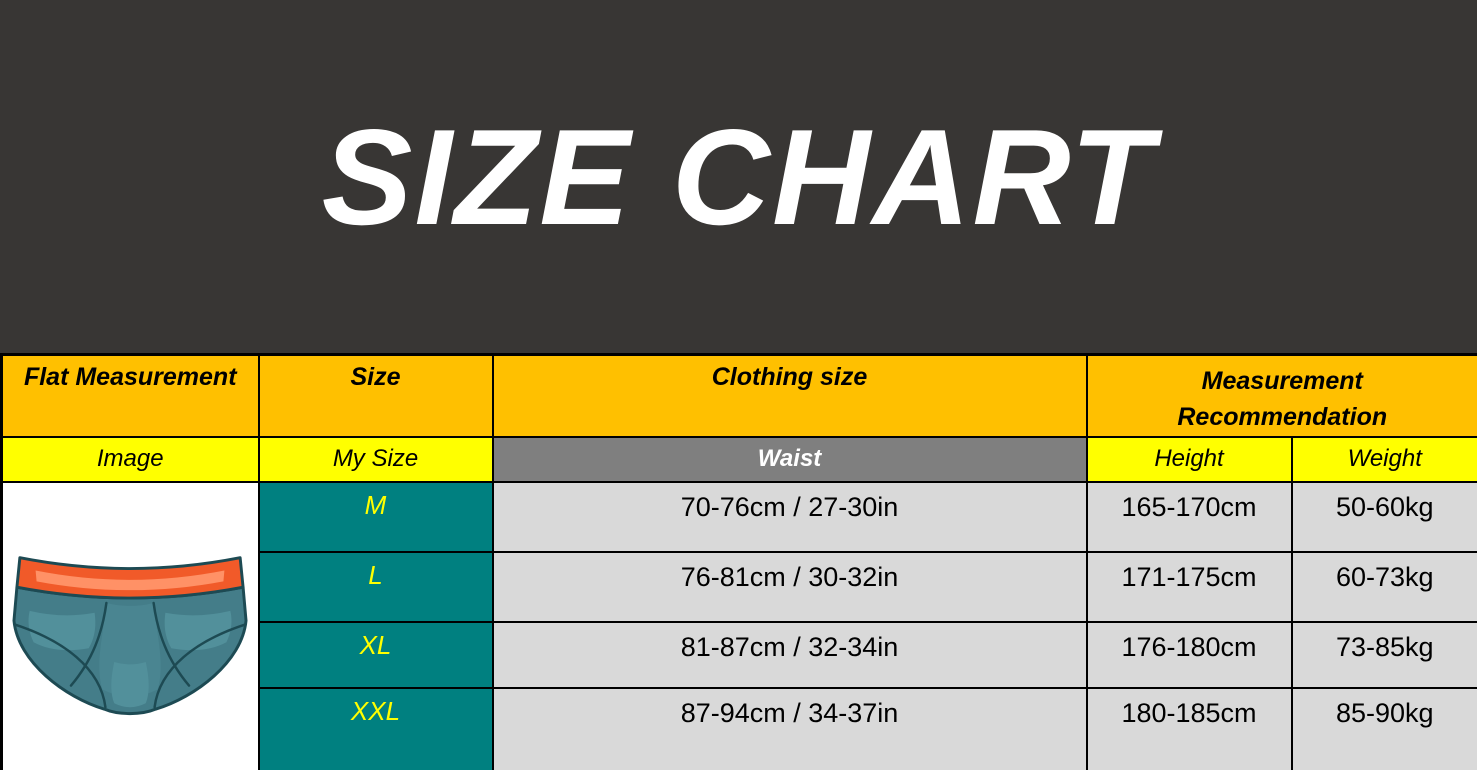 This screenshot has width=1477, height=770. What do you see at coordinates (375, 728) in the screenshot?
I see `size-cell: XXL` at bounding box center [375, 728].